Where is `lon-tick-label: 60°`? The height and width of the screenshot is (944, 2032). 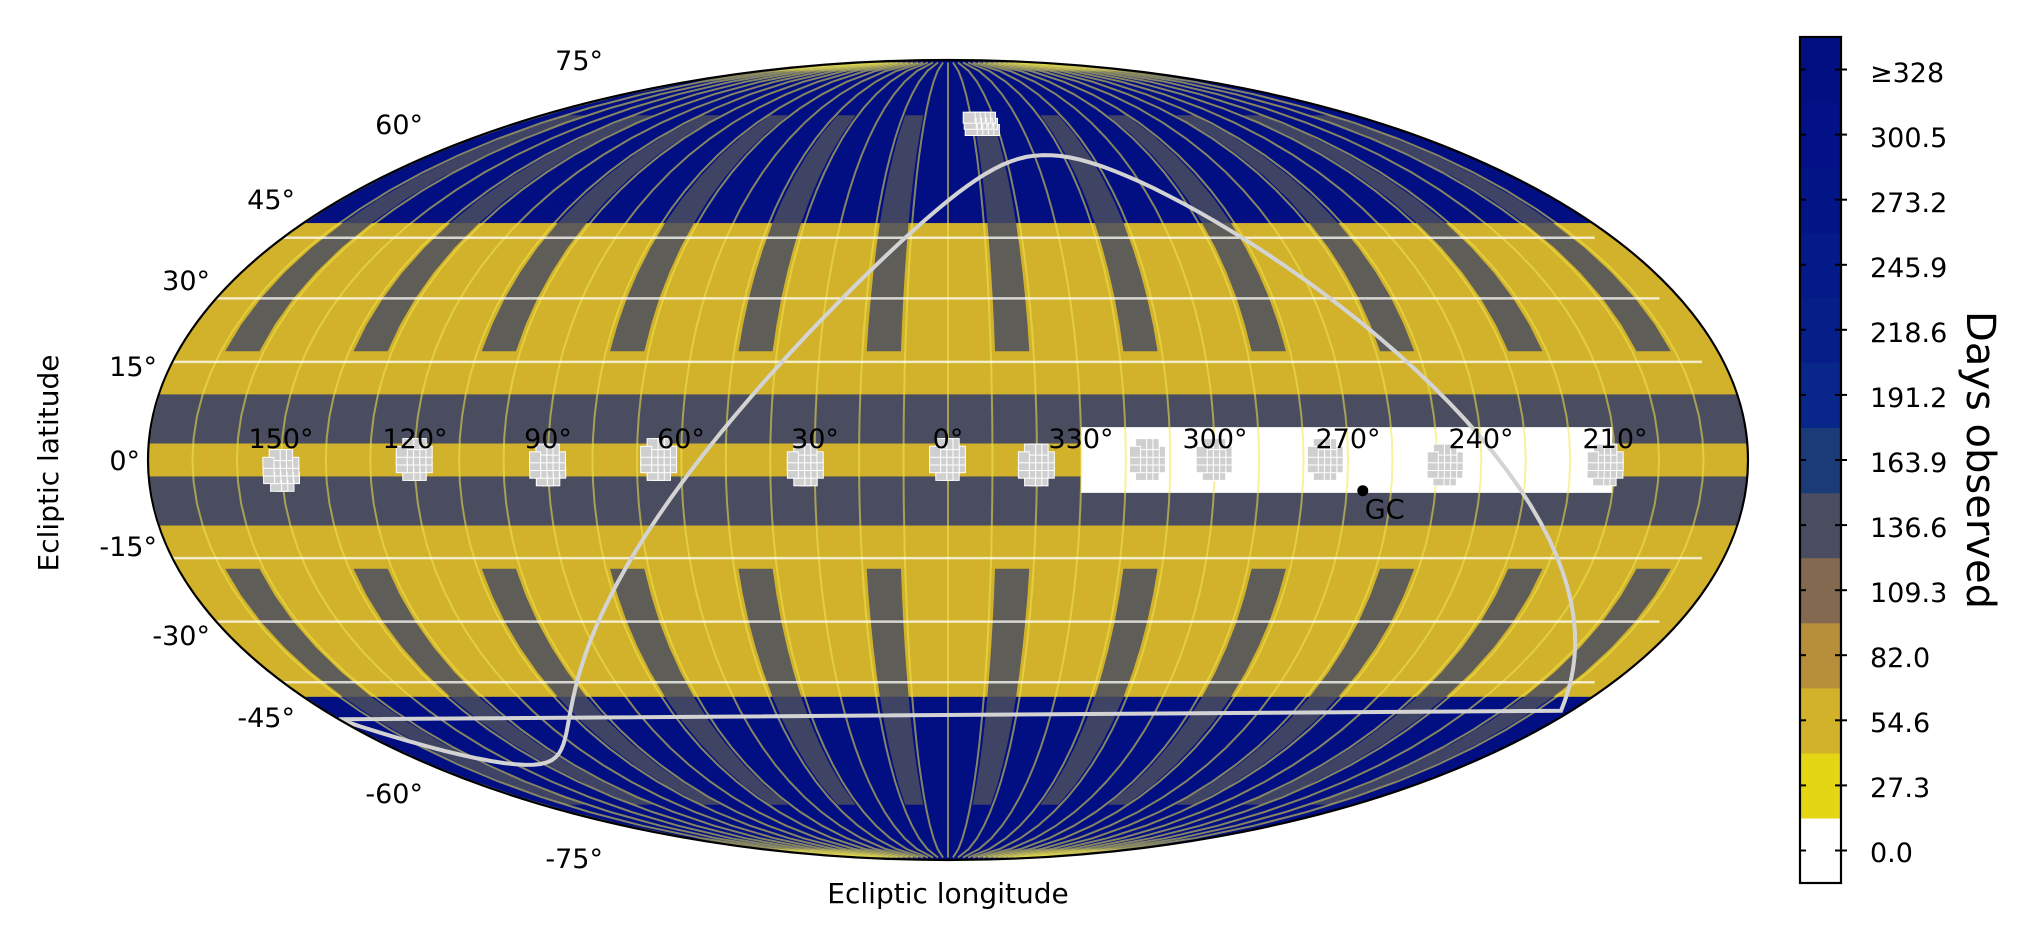
lon-tick-label: 60° is located at coordinates (681, 439).